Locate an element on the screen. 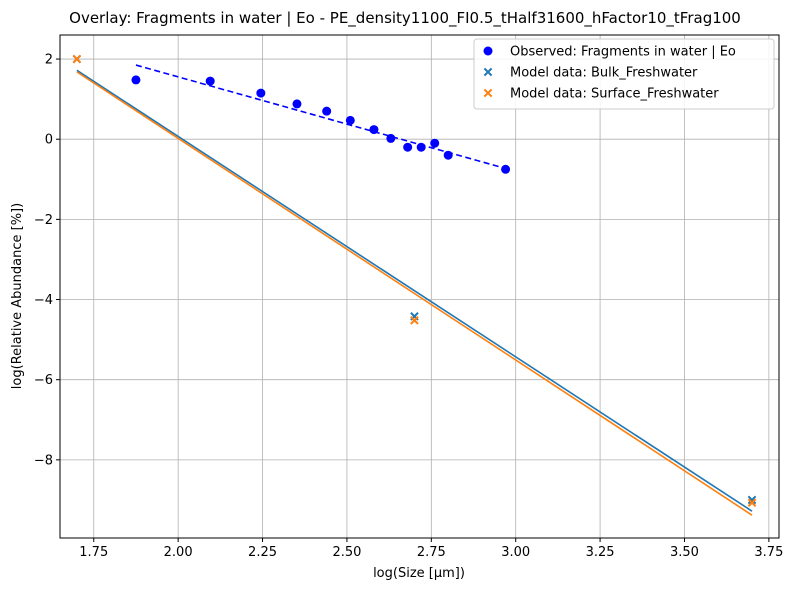 This screenshot has height=590, width=800. y-tick-label: −2 is located at coordinates (43, 220).